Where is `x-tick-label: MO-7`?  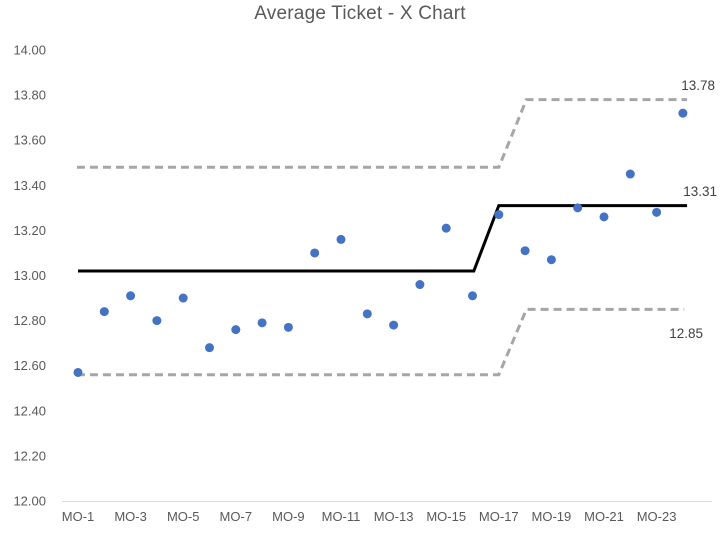 x-tick-label: MO-7 is located at coordinates (236, 516).